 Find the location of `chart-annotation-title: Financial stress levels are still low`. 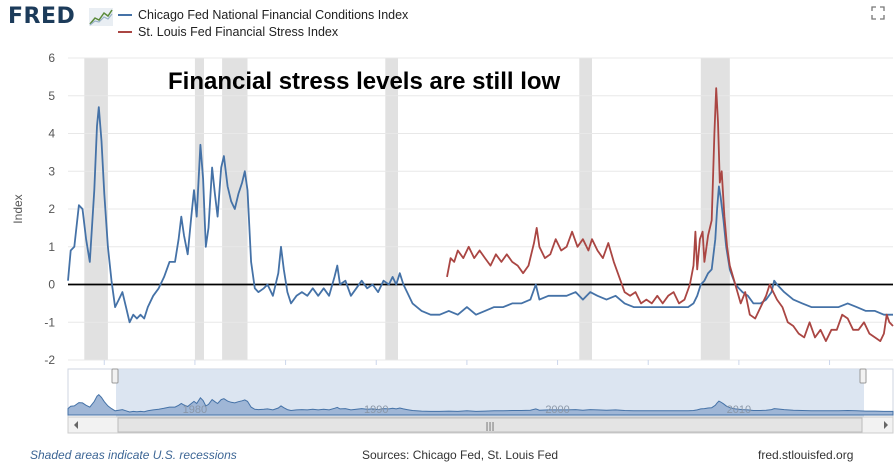

chart-annotation-title: Financial stress levels are still low is located at coordinates (364, 81).